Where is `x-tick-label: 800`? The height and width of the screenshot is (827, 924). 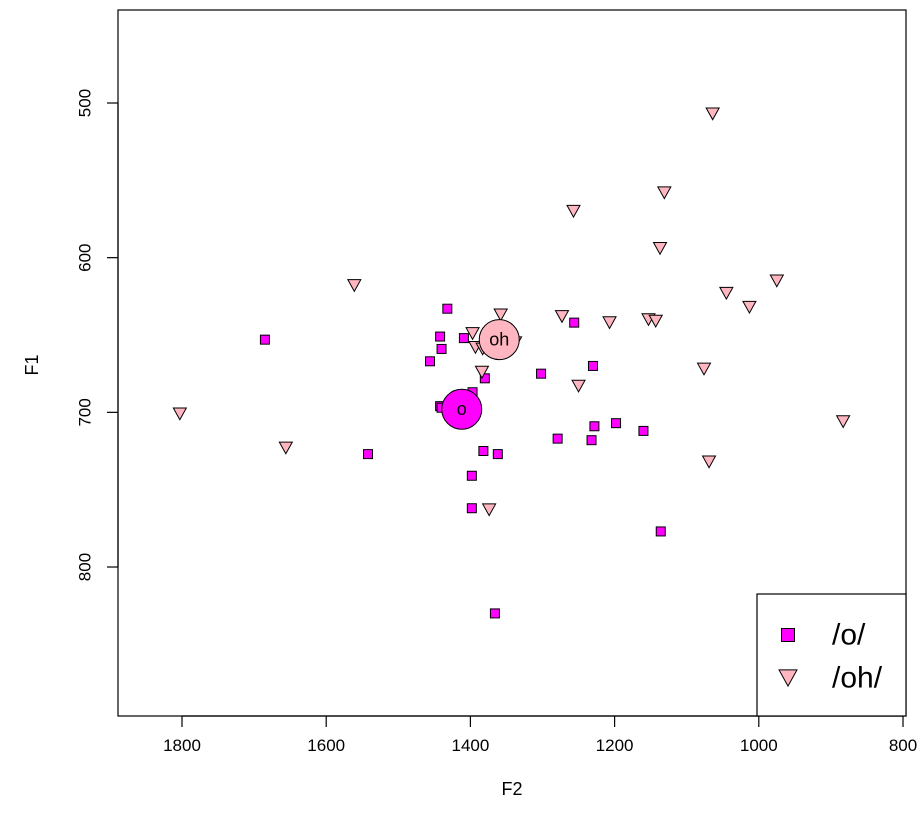 x-tick-label: 800 is located at coordinates (903, 745).